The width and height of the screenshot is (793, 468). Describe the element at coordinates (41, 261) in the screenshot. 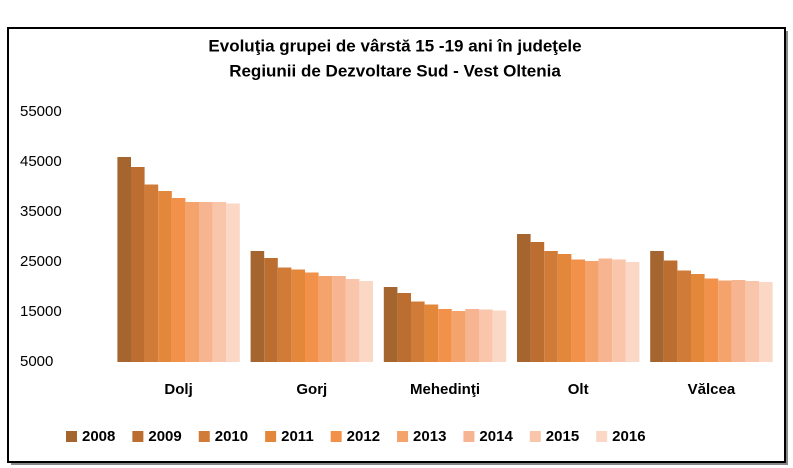

I see `y-tick-label: 25000` at that location.